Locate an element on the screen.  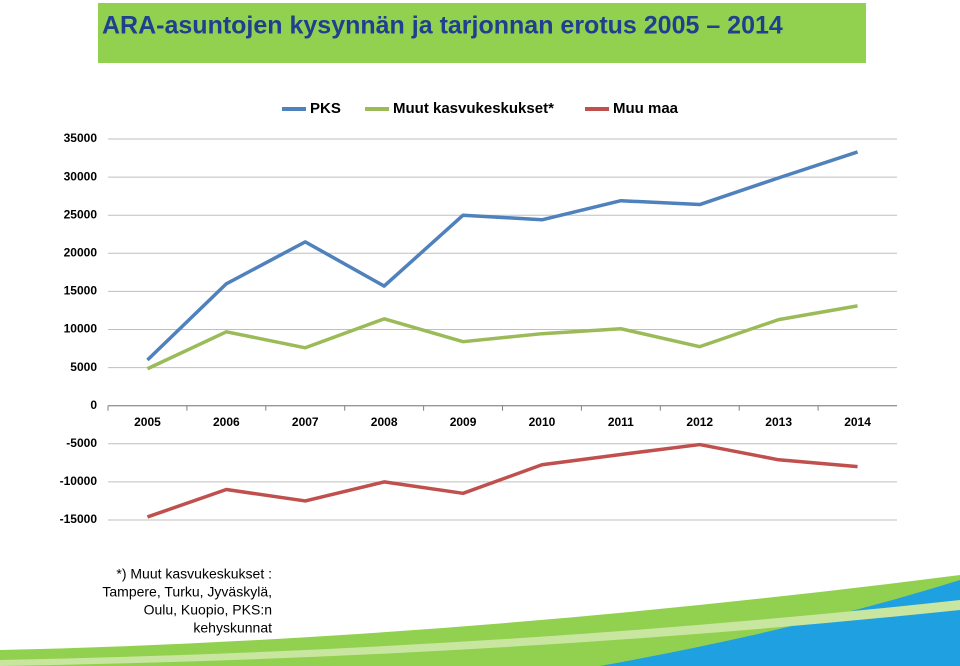
decor-light is located at coordinates (480, 633).